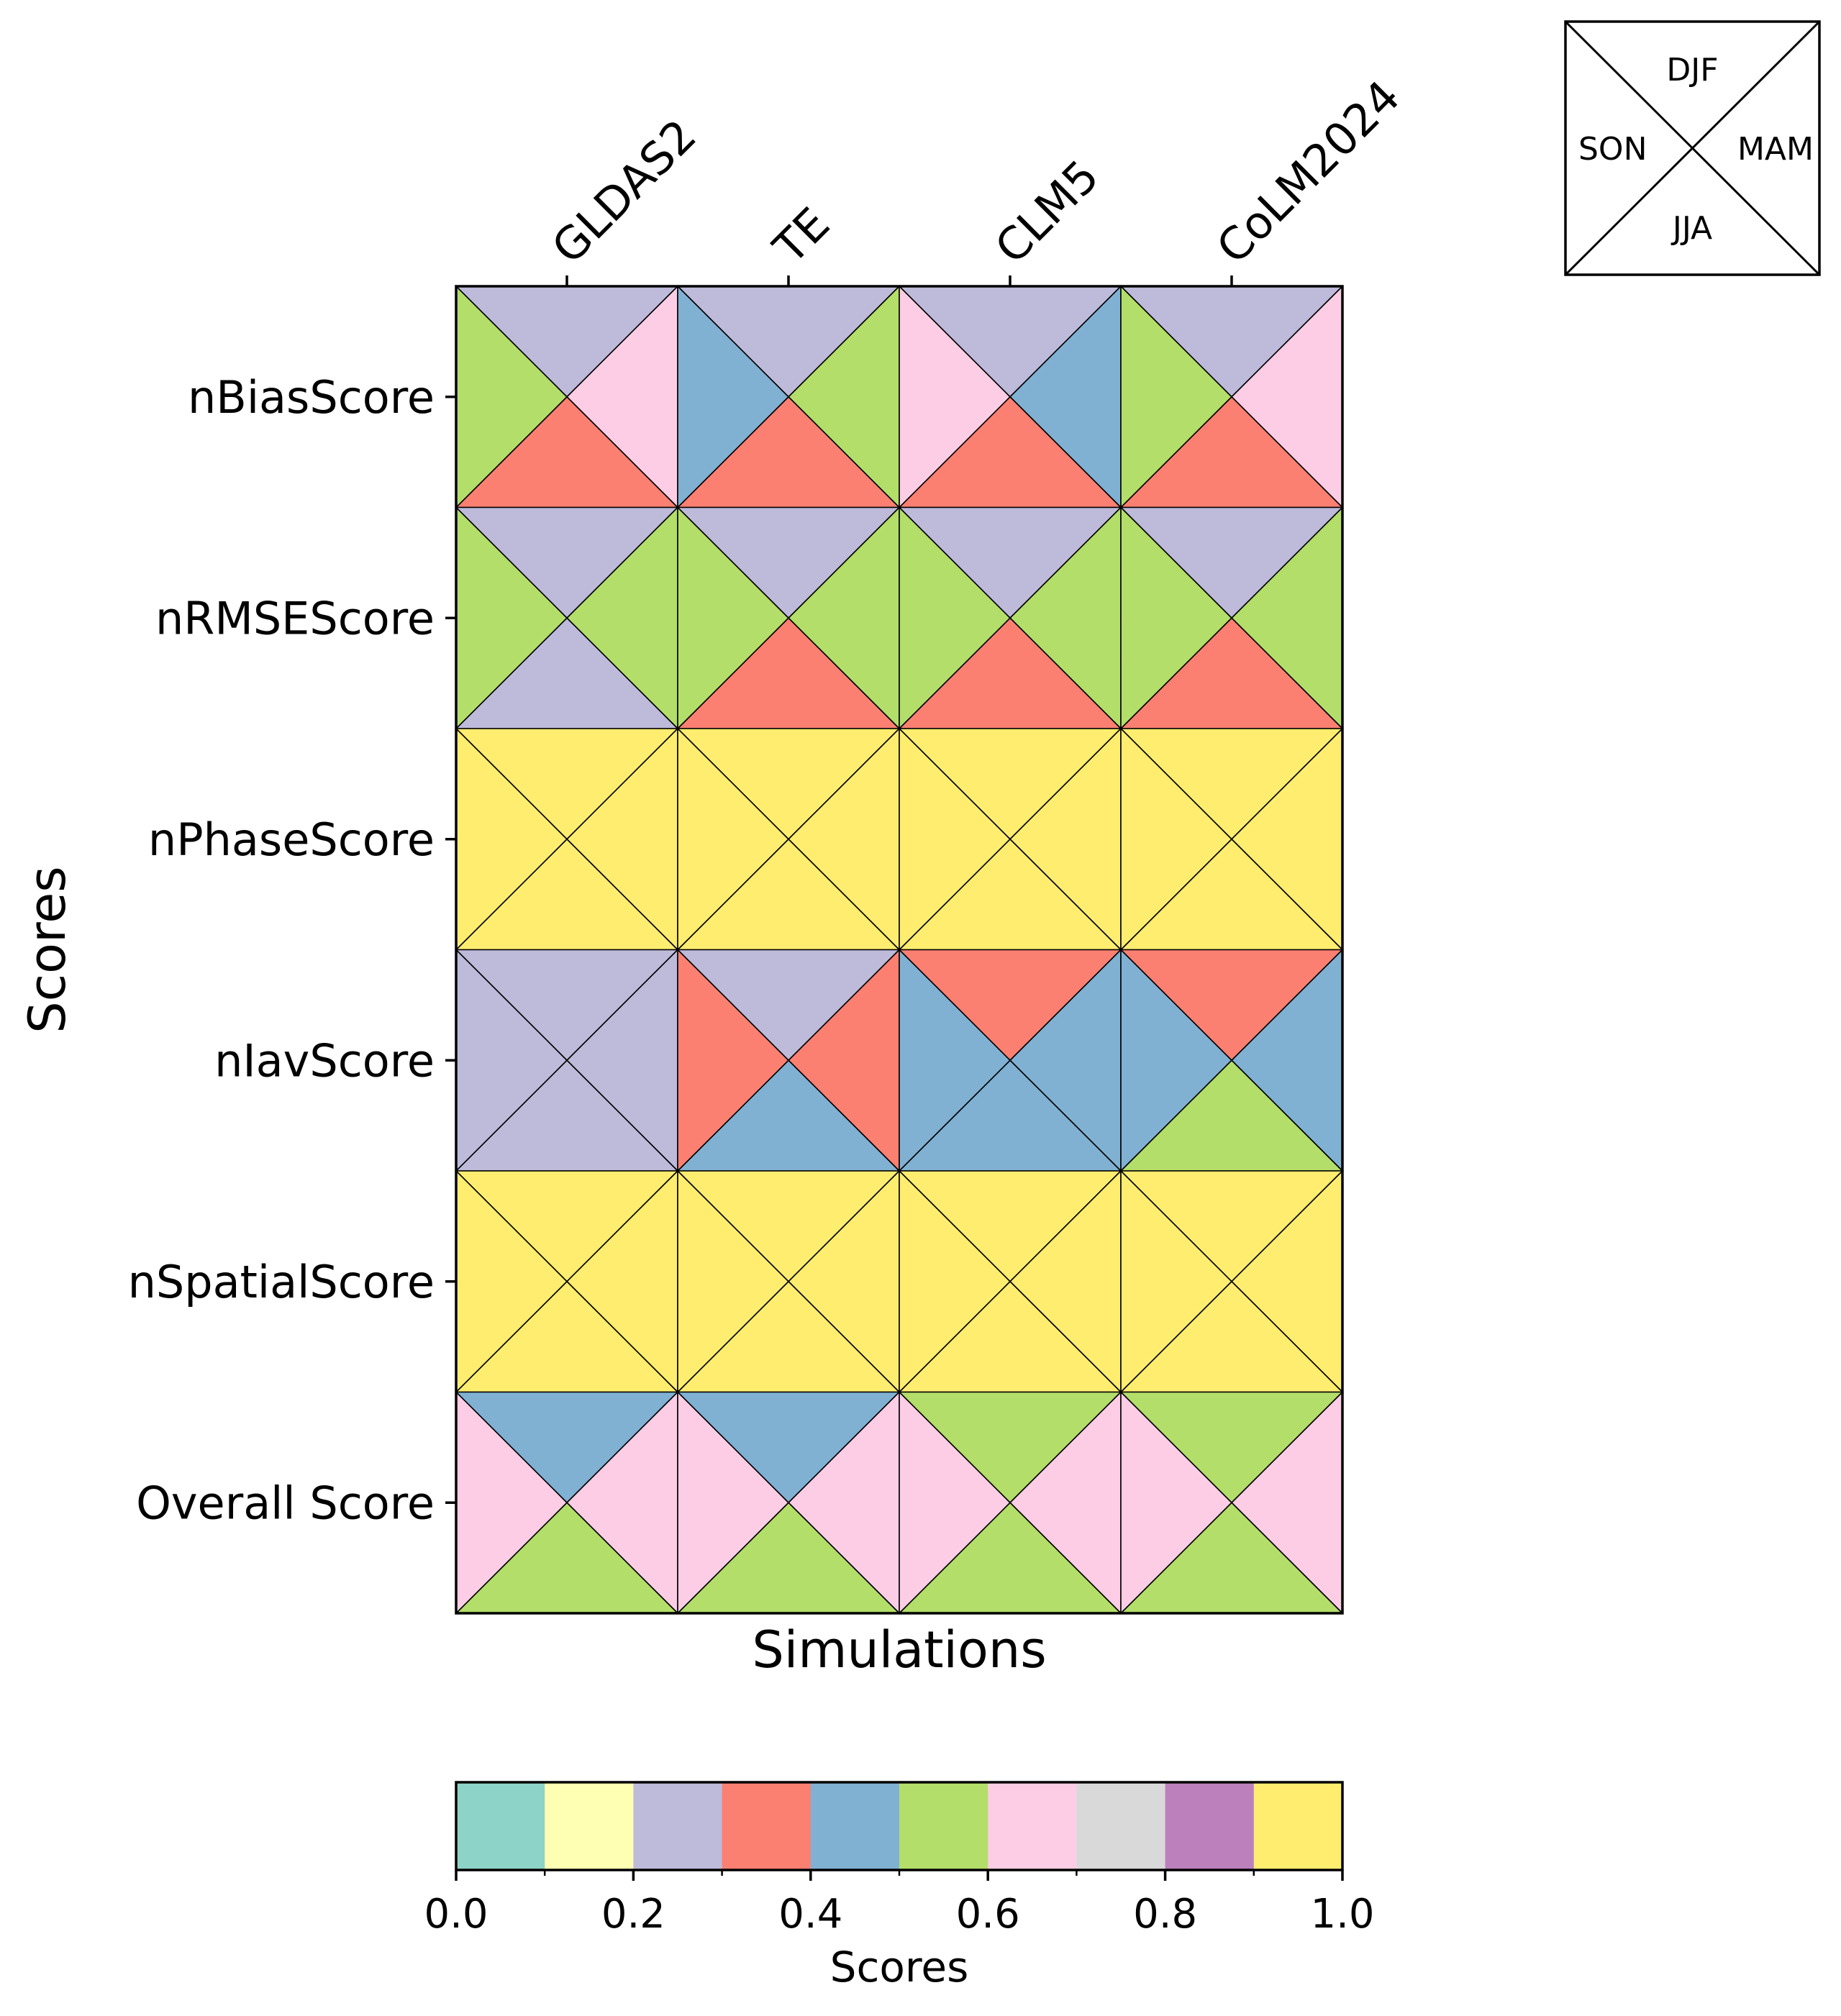 This screenshot has height=2016, width=1841. I want to click on y-tick-label: Overall Score, so click(285, 1503).